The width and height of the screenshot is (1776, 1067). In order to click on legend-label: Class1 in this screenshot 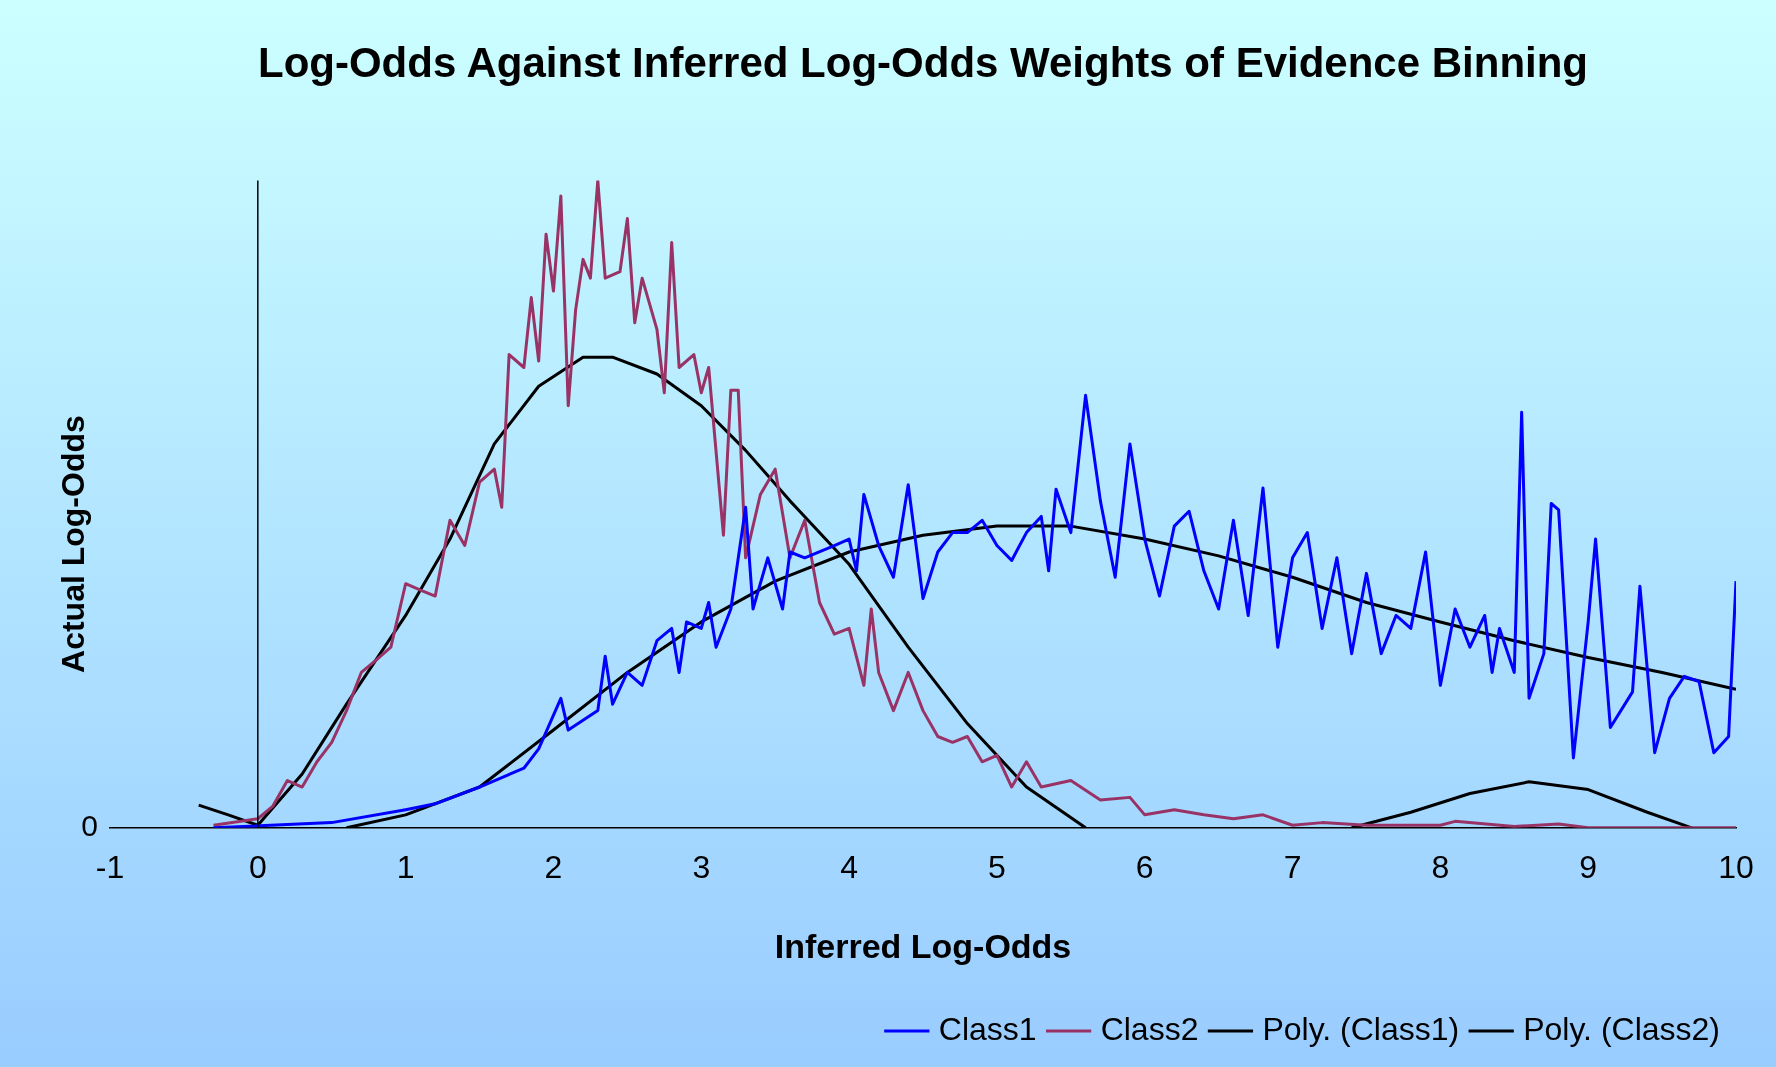, I will do `click(987, 1028)`.